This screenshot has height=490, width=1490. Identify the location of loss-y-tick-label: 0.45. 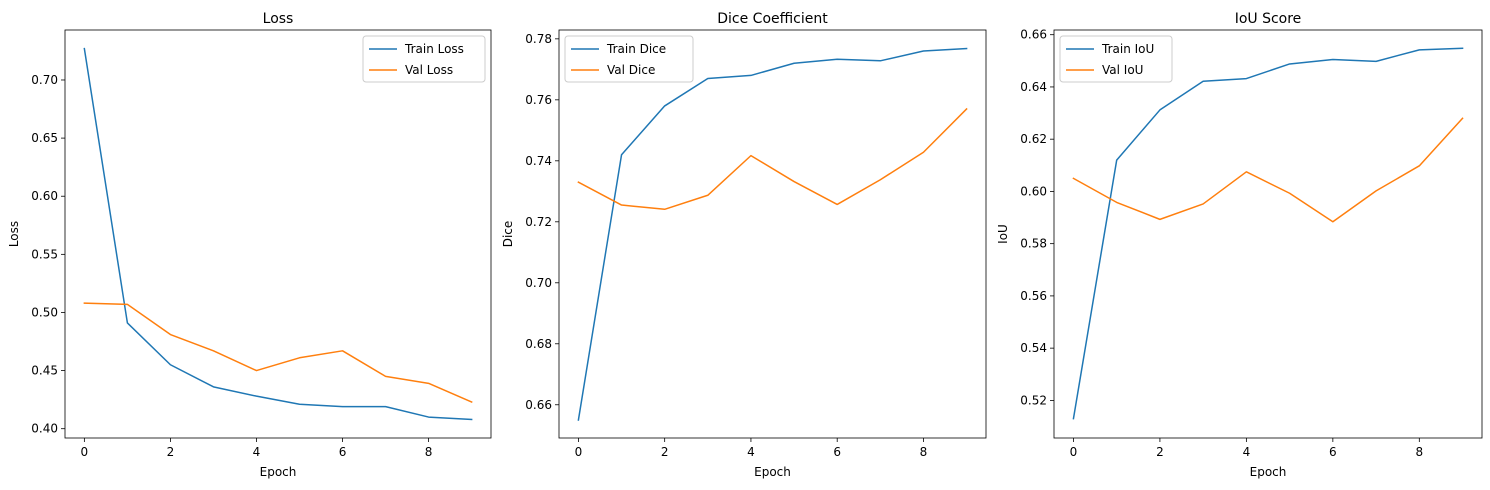
(44, 371).